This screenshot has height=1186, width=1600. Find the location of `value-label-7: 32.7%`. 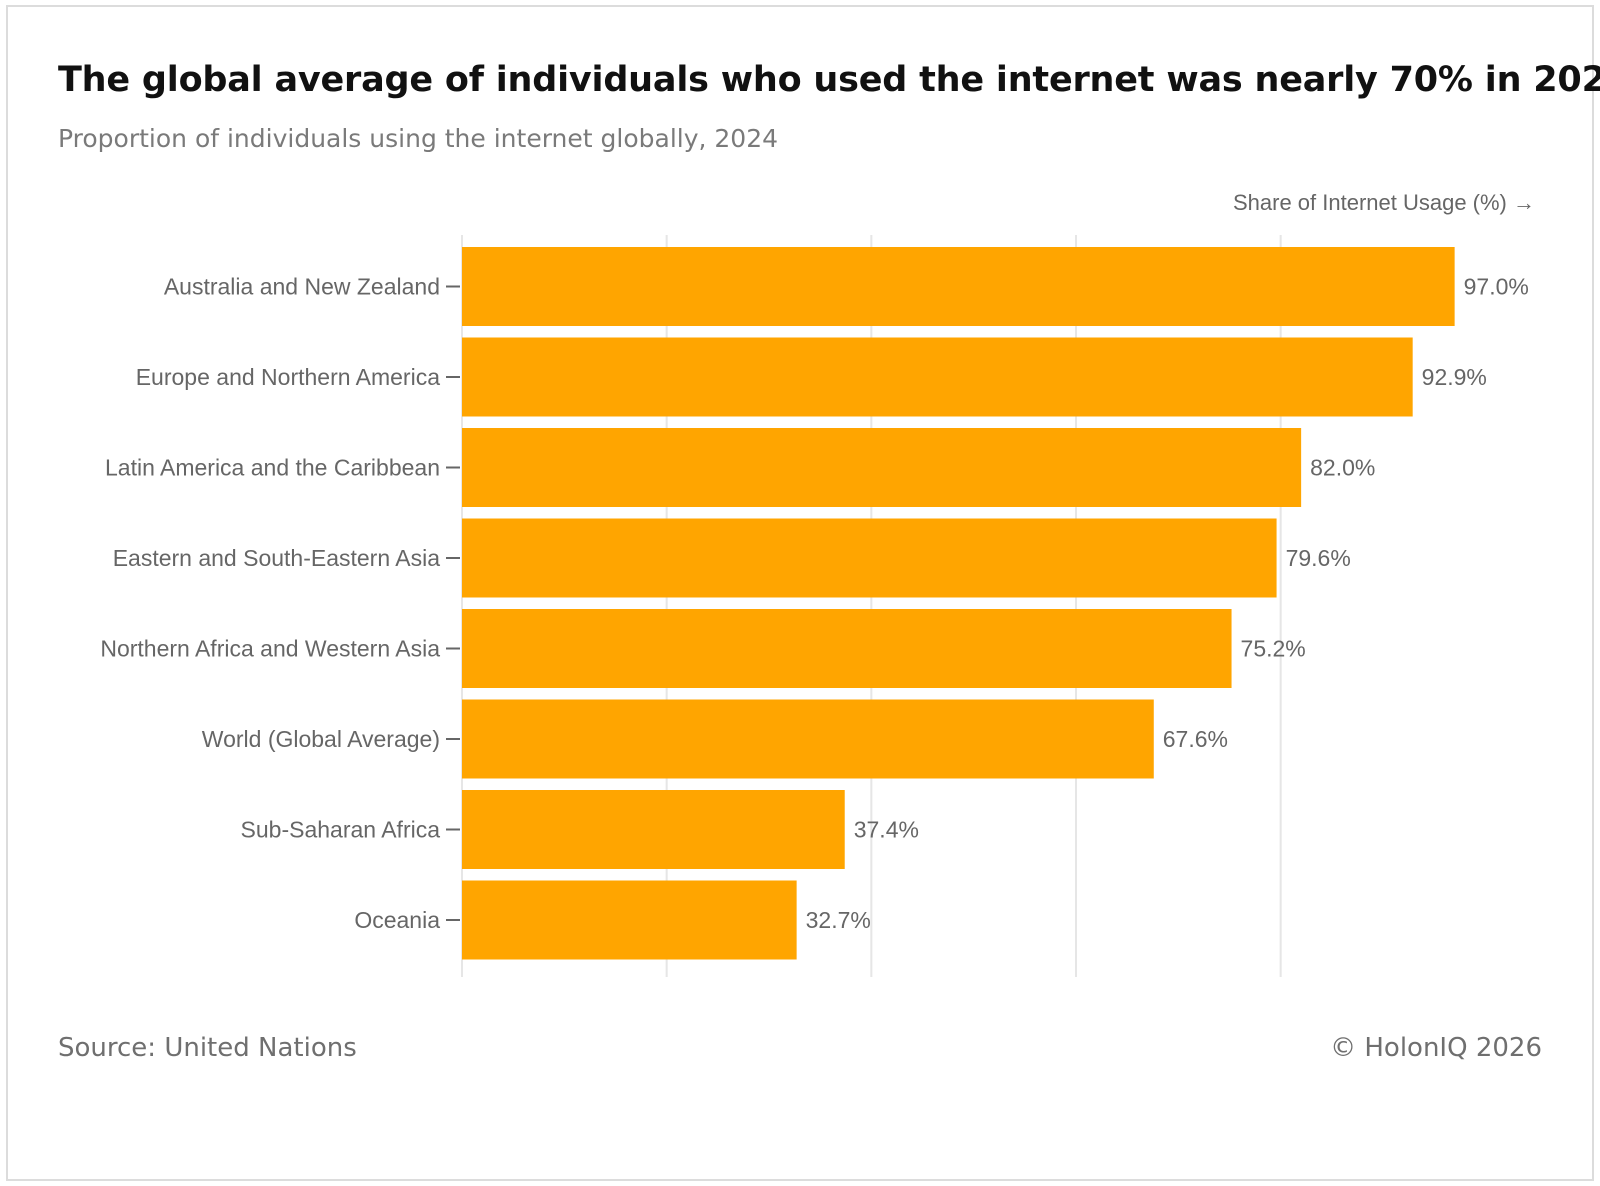

value-label-7: 32.7% is located at coordinates (838, 920).